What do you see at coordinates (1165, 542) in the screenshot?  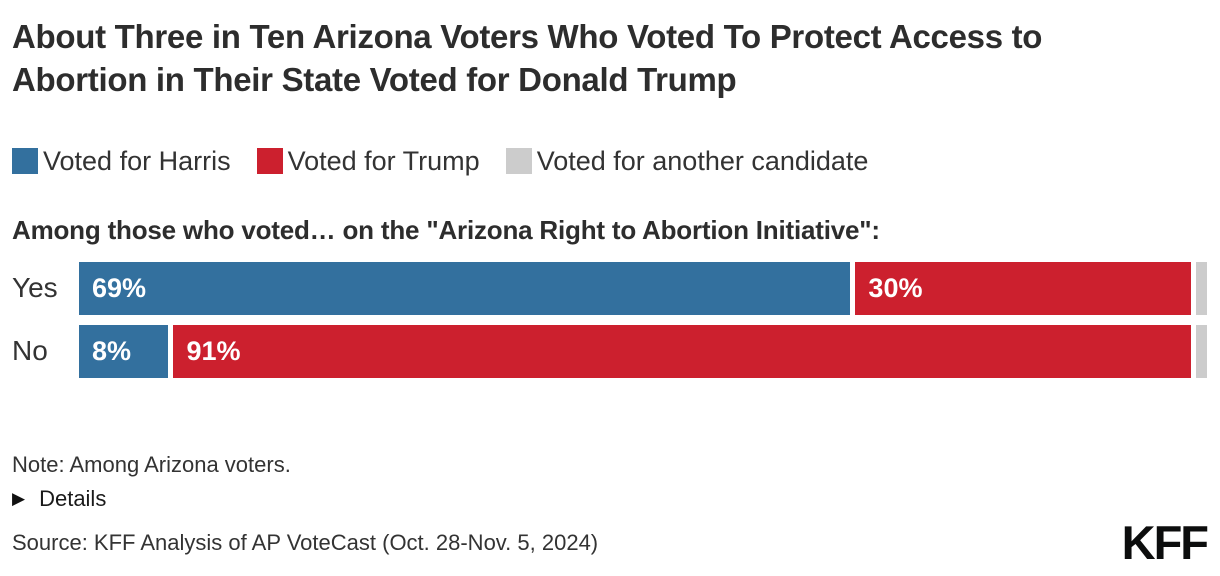 I see `kff-logo: KFF` at bounding box center [1165, 542].